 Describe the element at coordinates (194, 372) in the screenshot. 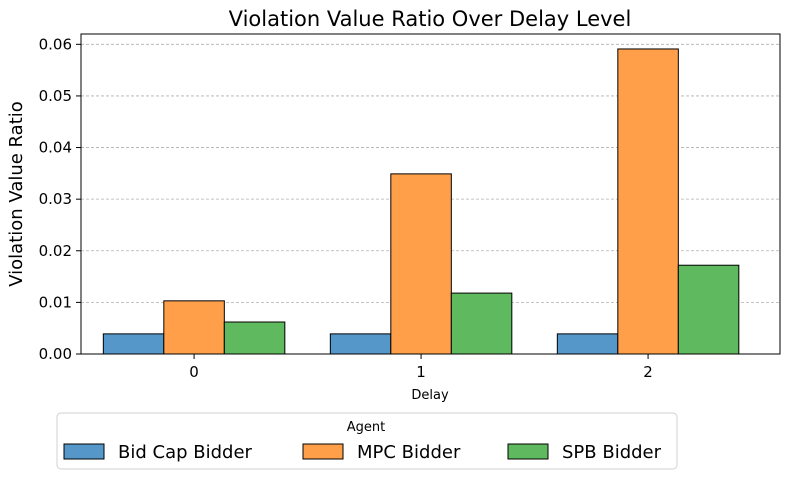

I see `x-tick-label: 0` at that location.